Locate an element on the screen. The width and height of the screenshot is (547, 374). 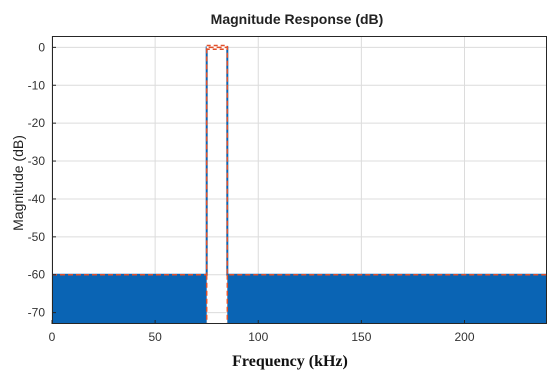
x-tick-label: 200 is located at coordinates (464, 337).